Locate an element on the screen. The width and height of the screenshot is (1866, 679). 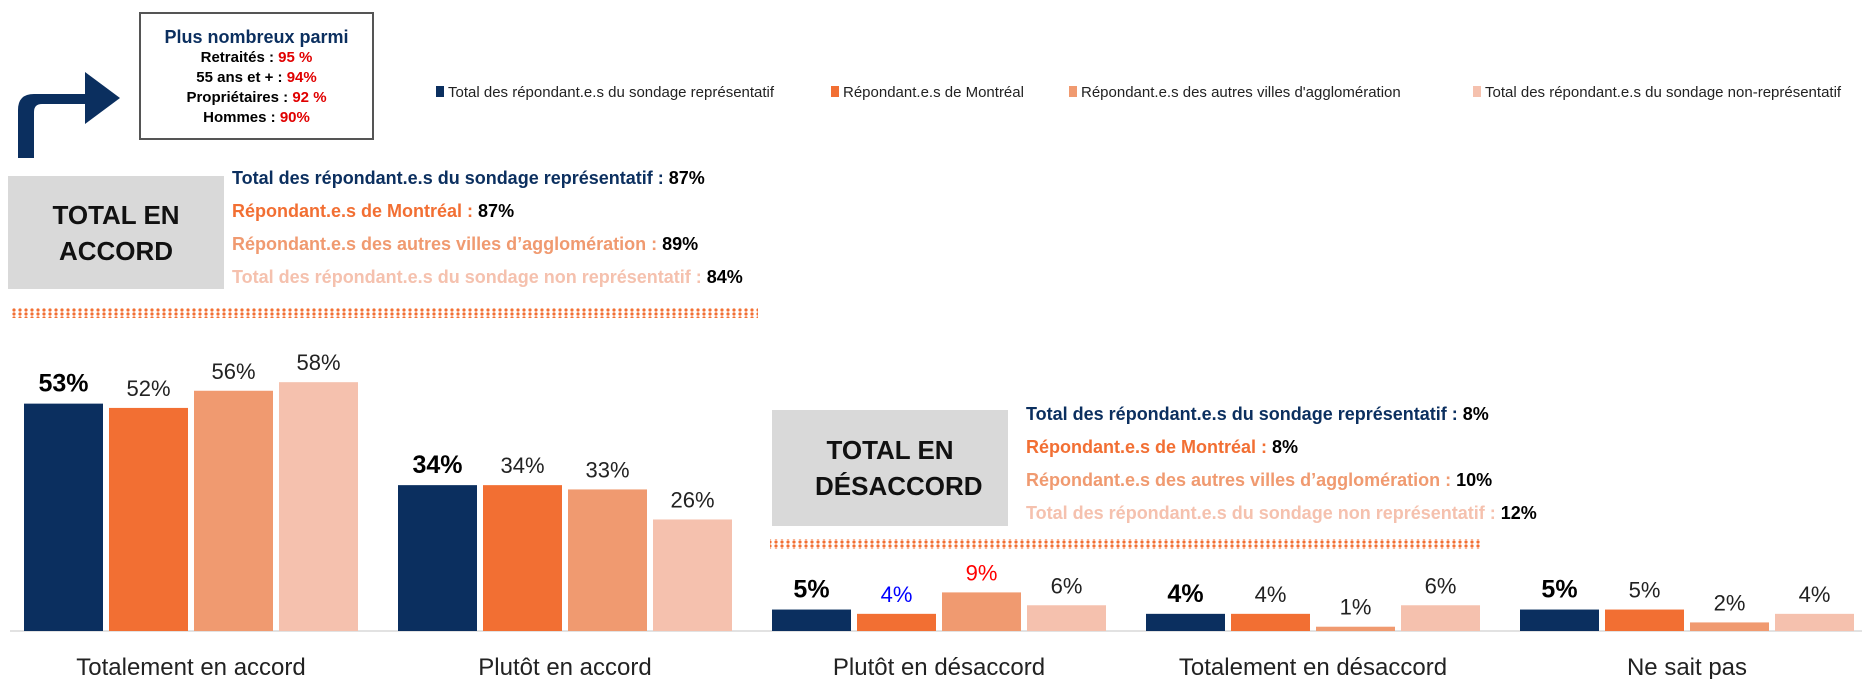
arrow is located at coordinates (69, 115).